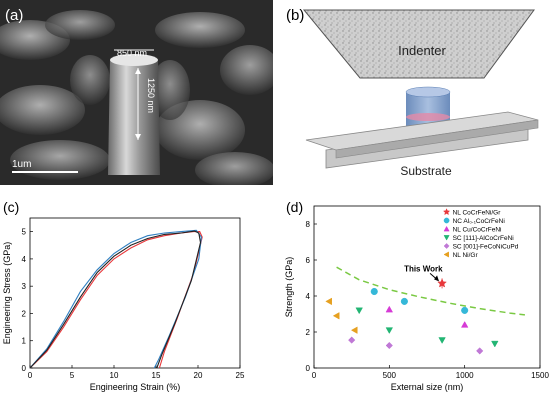  What do you see at coordinates (198, 375) in the screenshot?
I see `x-tick-label: 20` at bounding box center [198, 375].